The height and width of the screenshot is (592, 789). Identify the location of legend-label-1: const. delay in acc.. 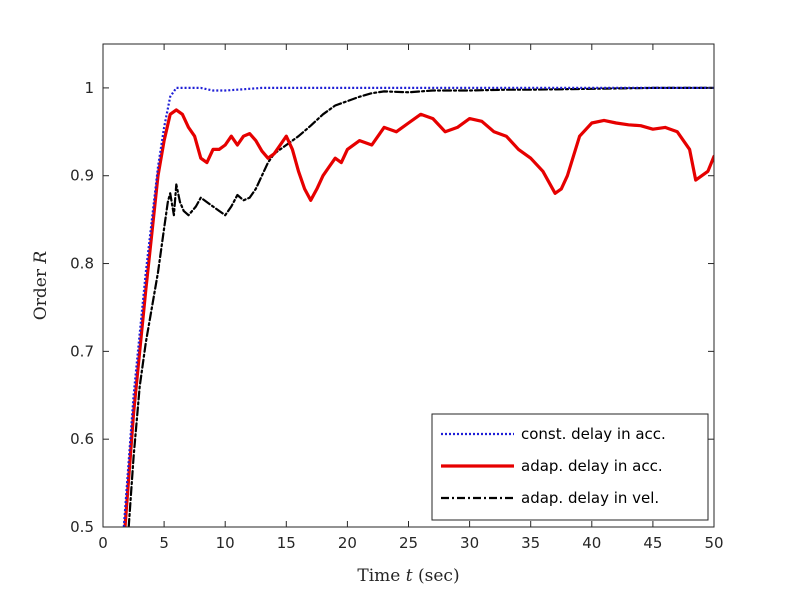
(593, 434).